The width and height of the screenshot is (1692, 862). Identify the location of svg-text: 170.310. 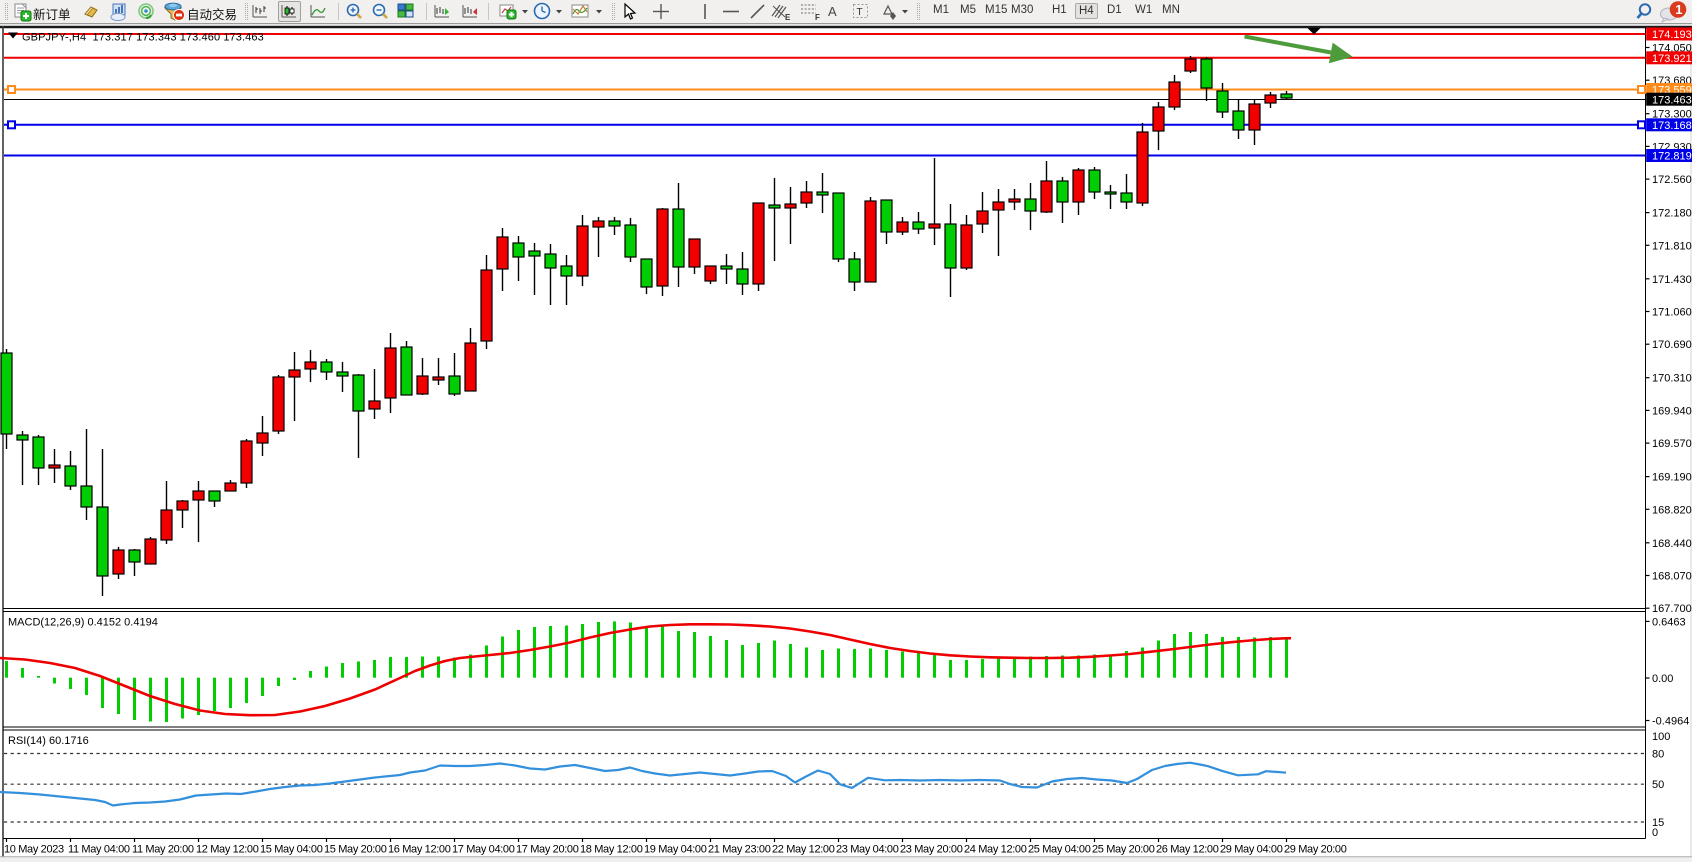
(1672, 379).